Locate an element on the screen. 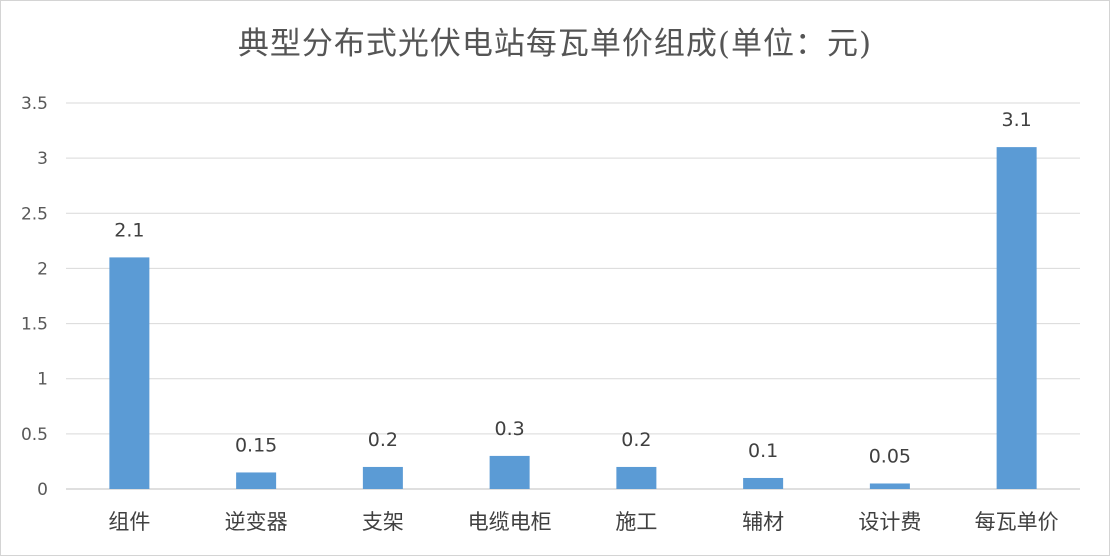 This screenshot has height=556, width=1110. data-label: 0.15 is located at coordinates (256, 445).